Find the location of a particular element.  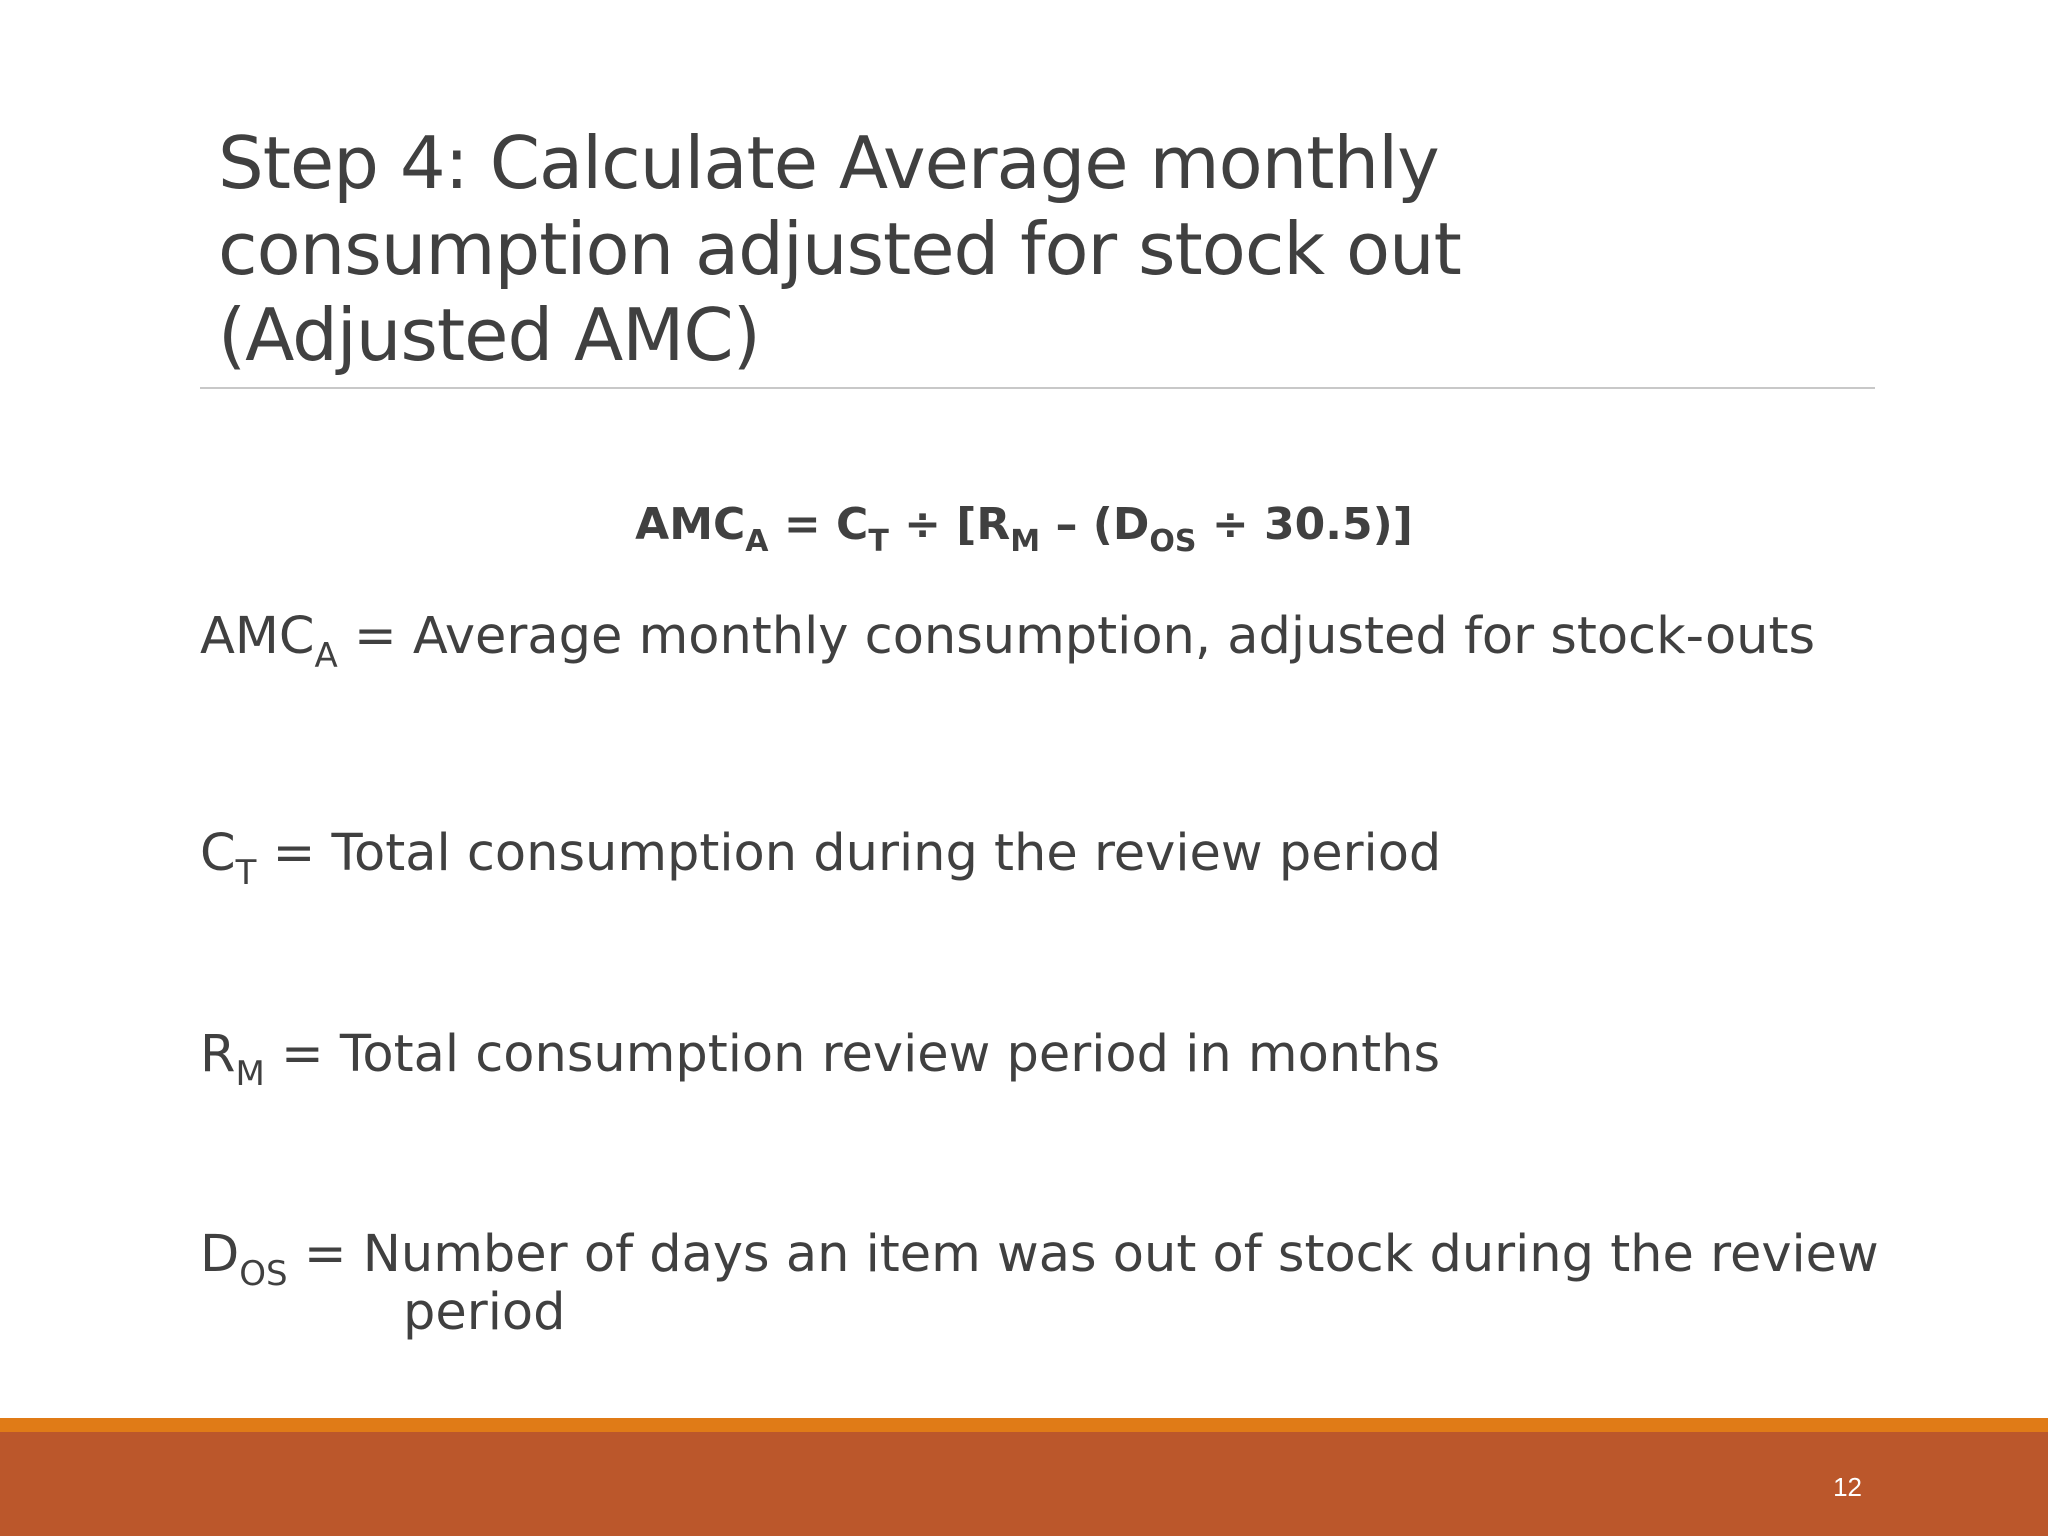

title-line-1: Step 4: Calculate Average monthly is located at coordinates (829, 163).